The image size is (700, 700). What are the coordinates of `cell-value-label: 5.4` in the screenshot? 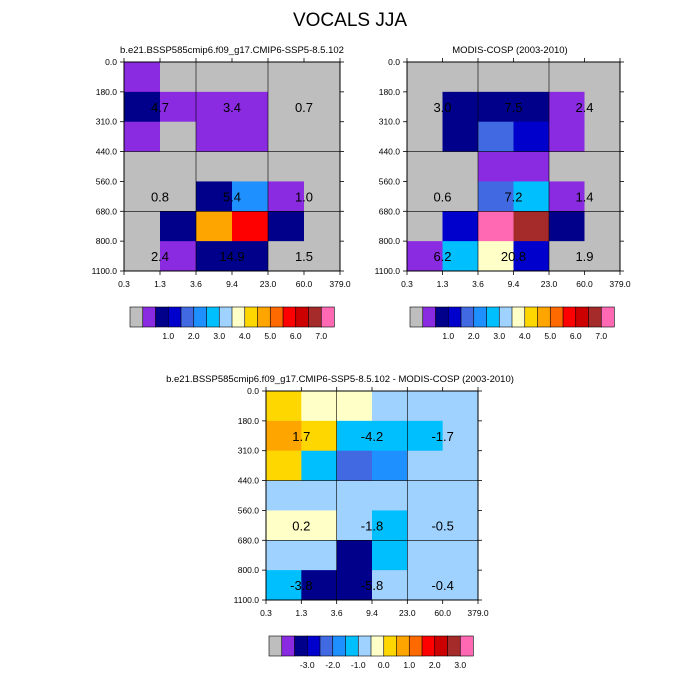 It's located at (232, 196).